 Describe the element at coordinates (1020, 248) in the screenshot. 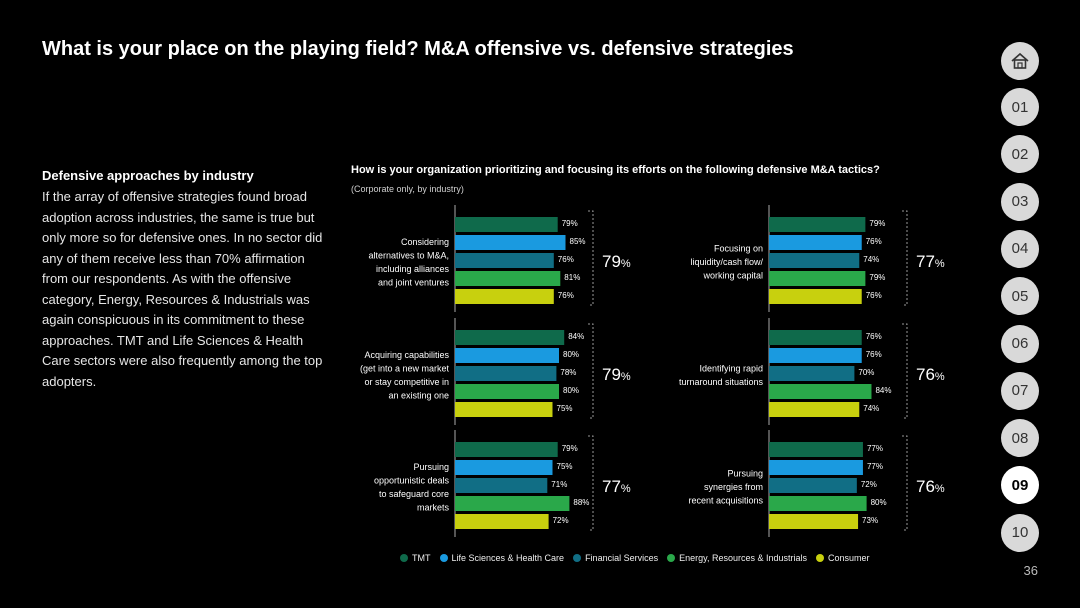

I see `nav-section-04: 04` at that location.